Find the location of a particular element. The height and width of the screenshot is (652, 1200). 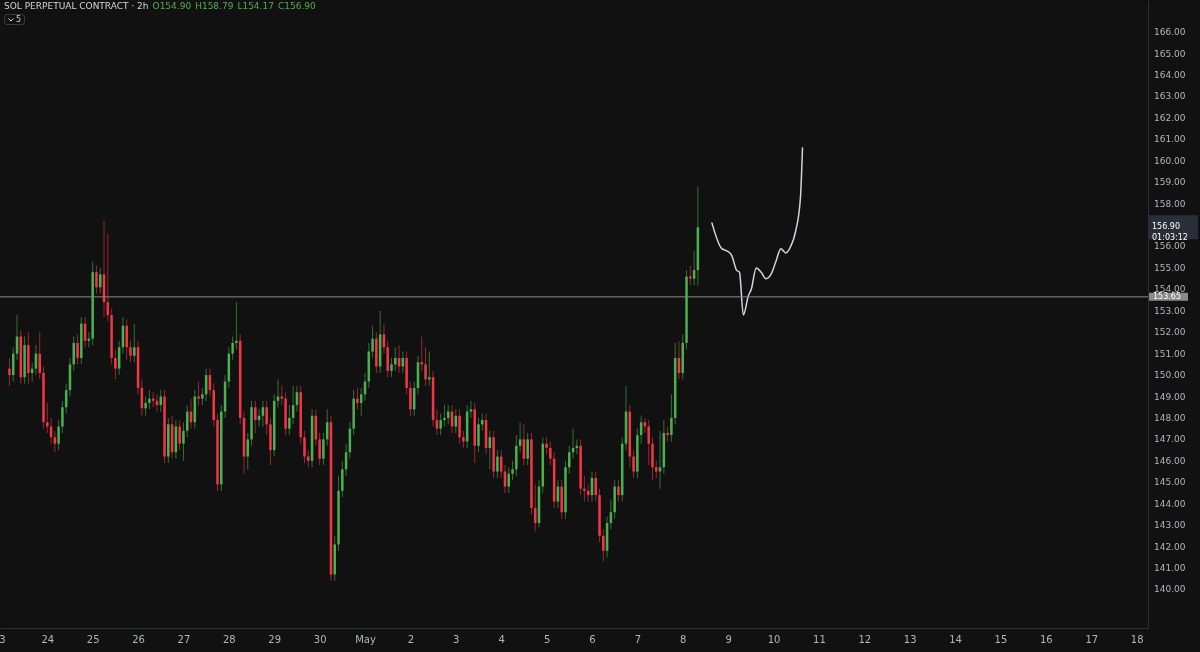

y-tick-label: 149.00 is located at coordinates (1170, 396).